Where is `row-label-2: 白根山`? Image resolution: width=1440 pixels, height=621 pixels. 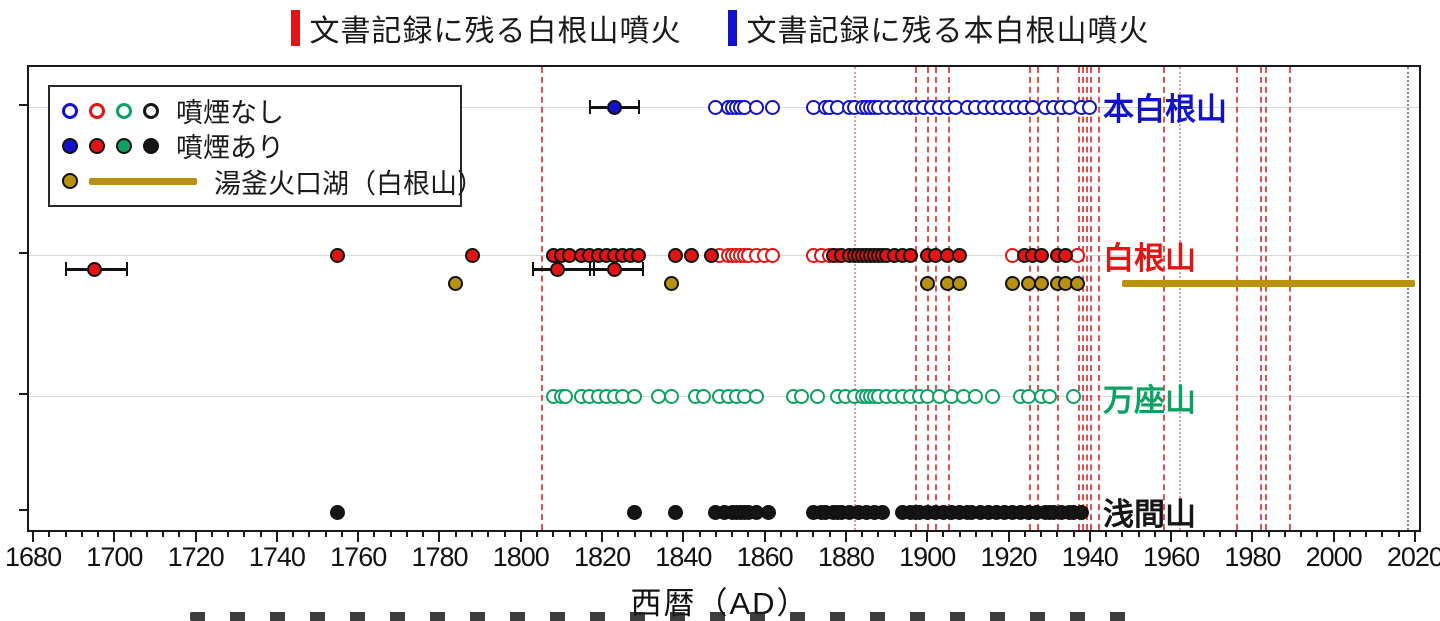 row-label-2: 白根山 is located at coordinates (1149, 258).